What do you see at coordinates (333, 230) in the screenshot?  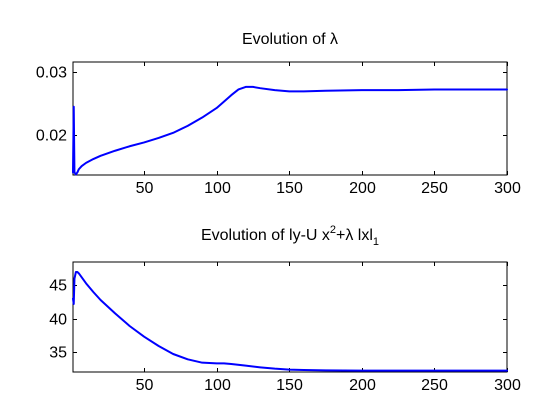 I see `bottom-chart-title-superscript: 2` at bounding box center [333, 230].